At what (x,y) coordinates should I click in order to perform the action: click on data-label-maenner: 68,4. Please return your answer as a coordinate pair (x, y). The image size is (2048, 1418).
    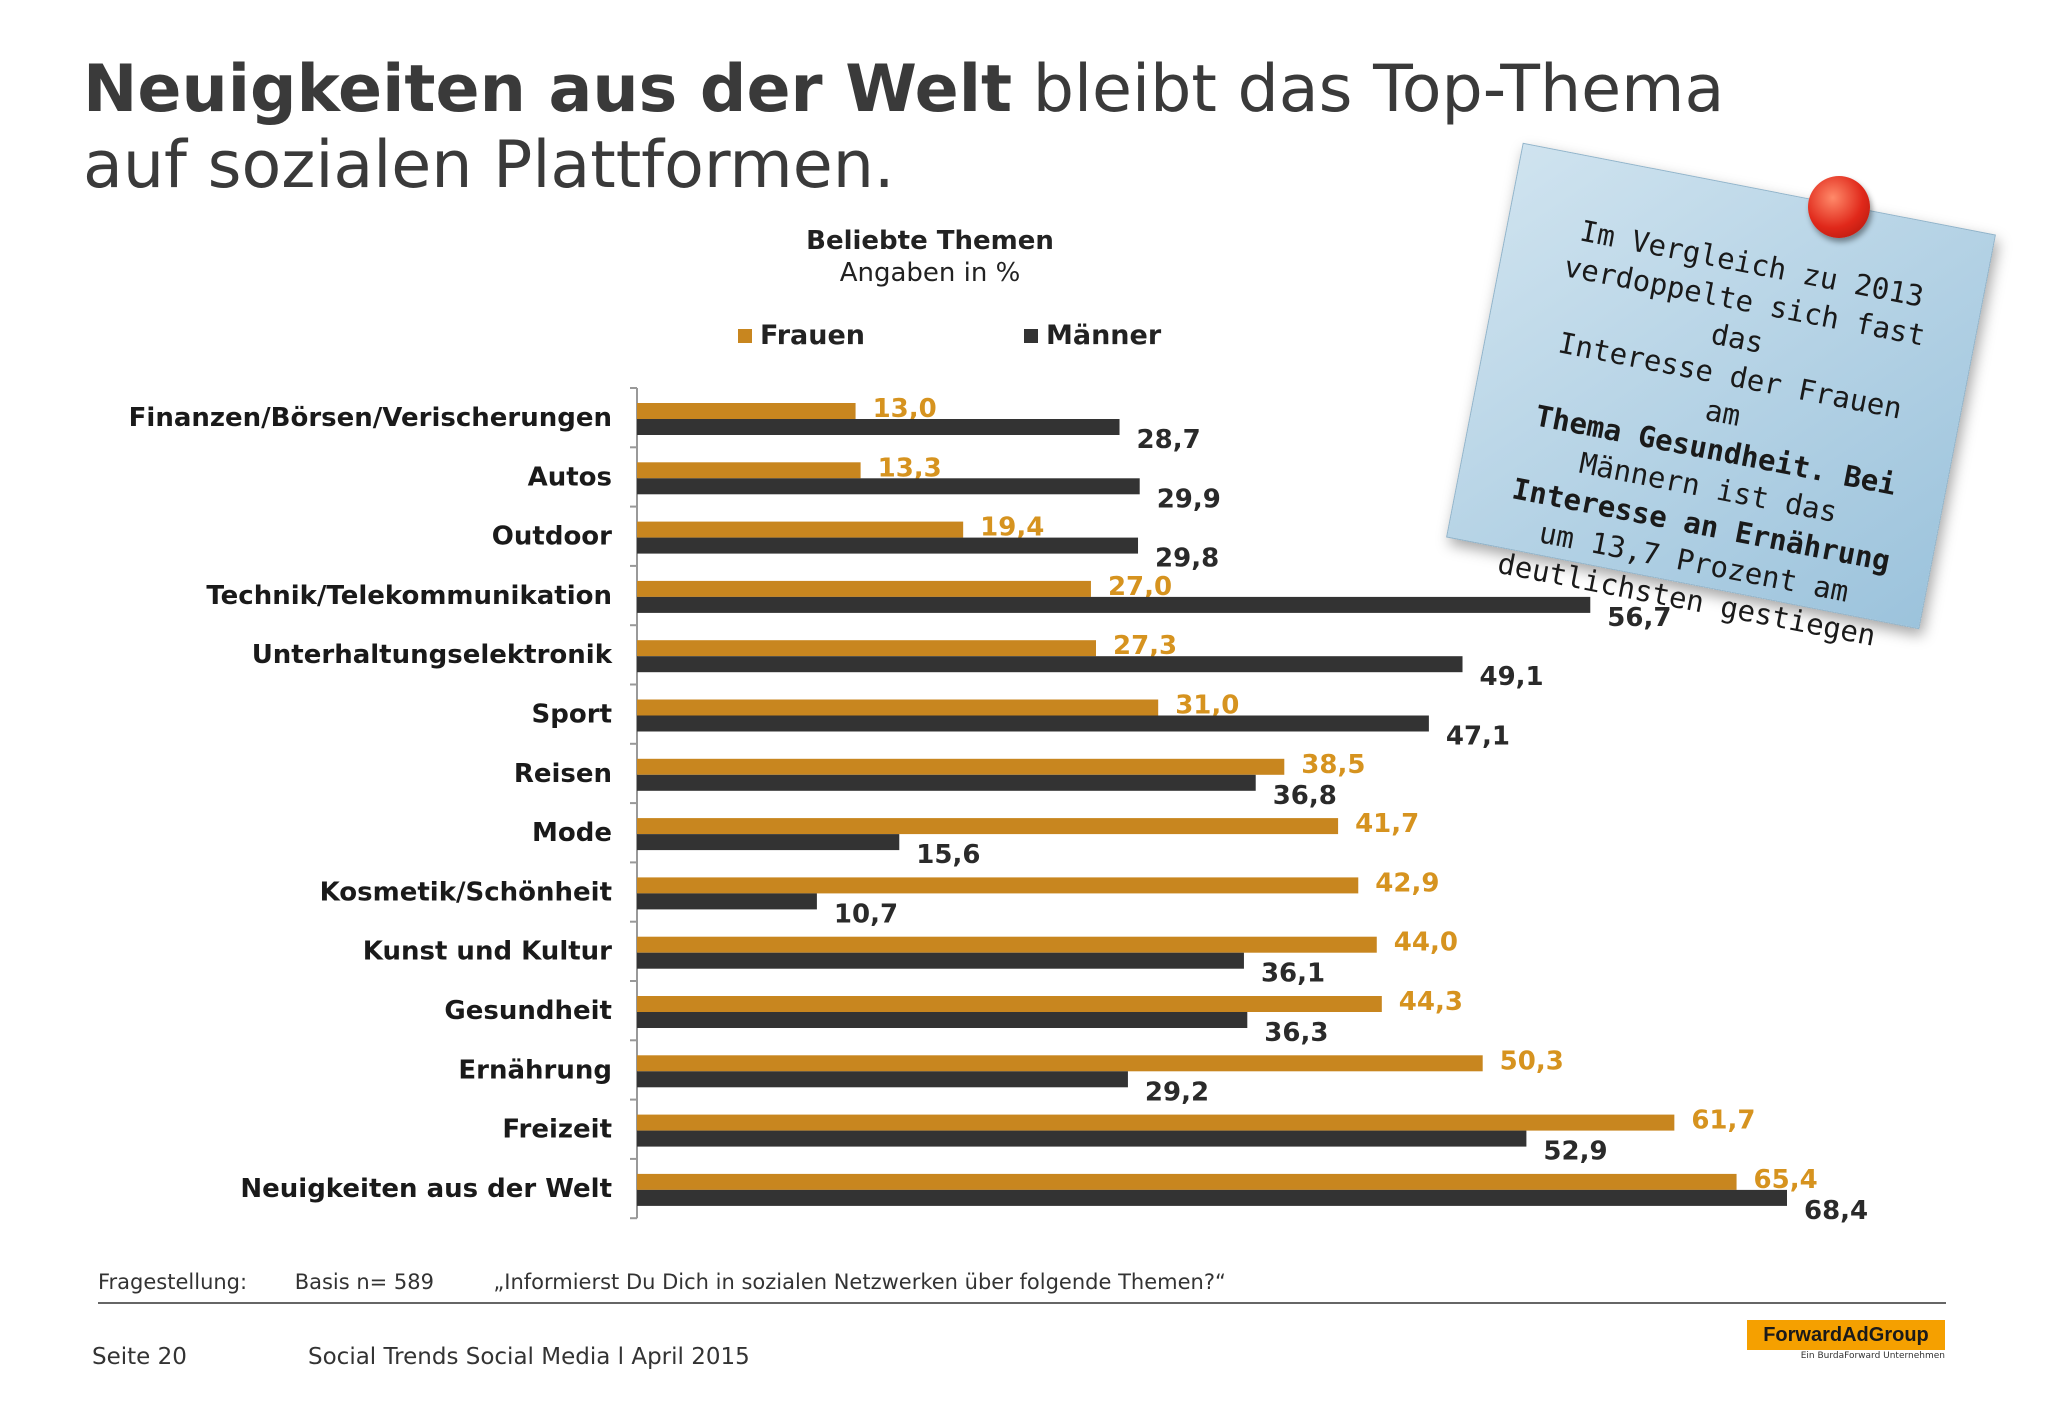
    Looking at the image, I should click on (1836, 1211).